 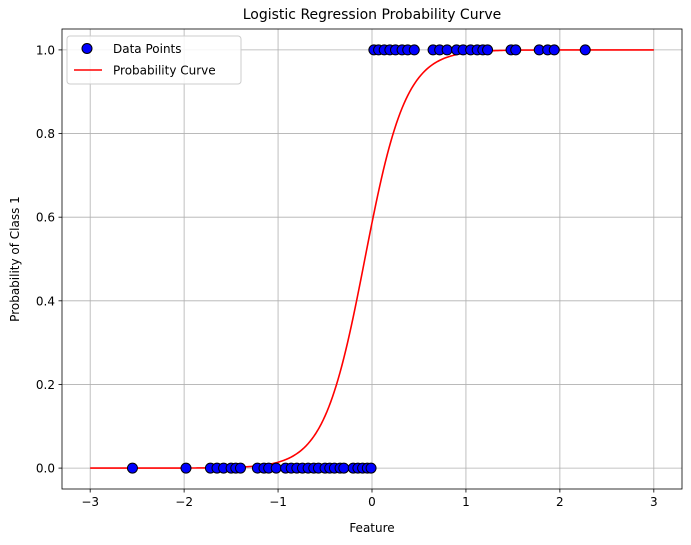 What do you see at coordinates (466, 502) in the screenshot?
I see `x-tick-label: 1` at bounding box center [466, 502].